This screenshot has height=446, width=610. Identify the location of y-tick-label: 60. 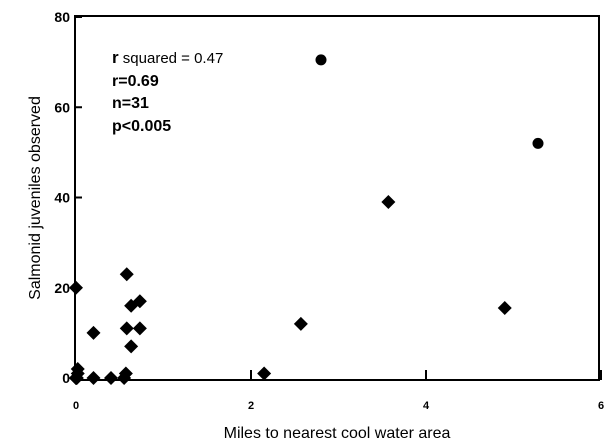
(62, 107).